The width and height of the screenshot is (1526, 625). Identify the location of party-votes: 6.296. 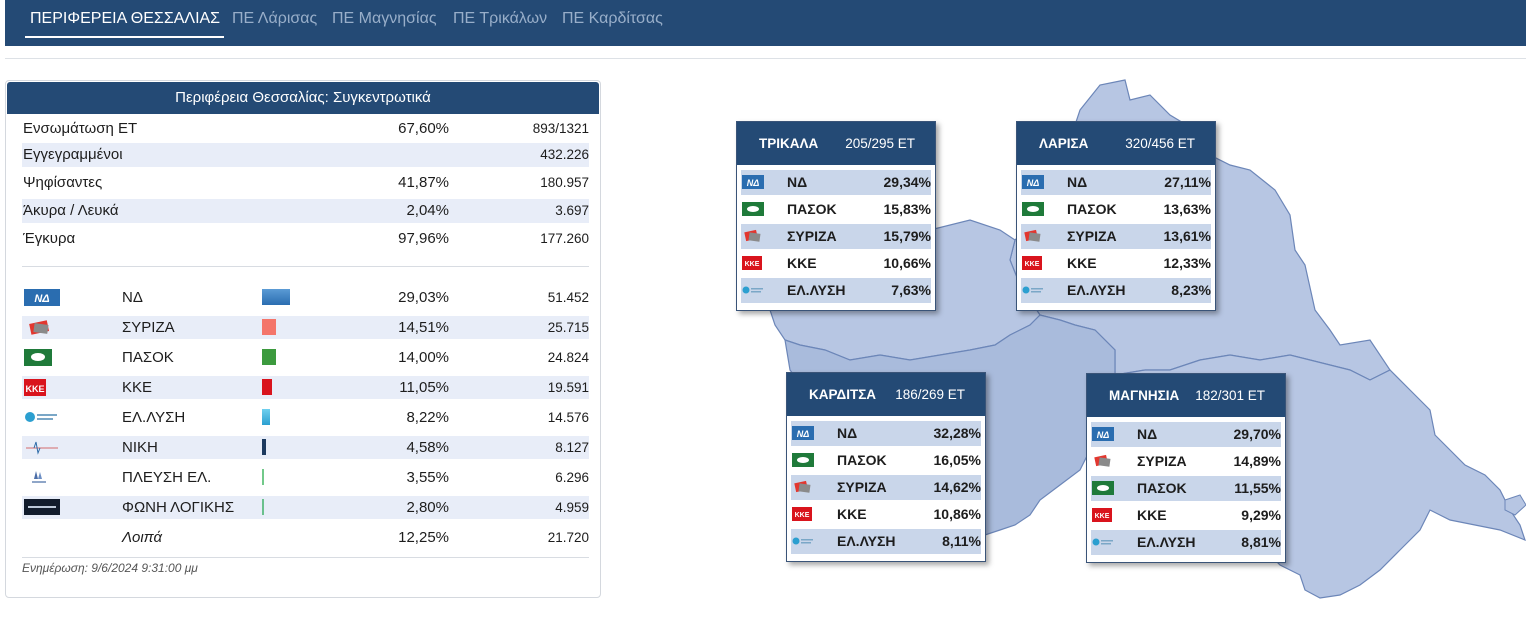
(572, 477).